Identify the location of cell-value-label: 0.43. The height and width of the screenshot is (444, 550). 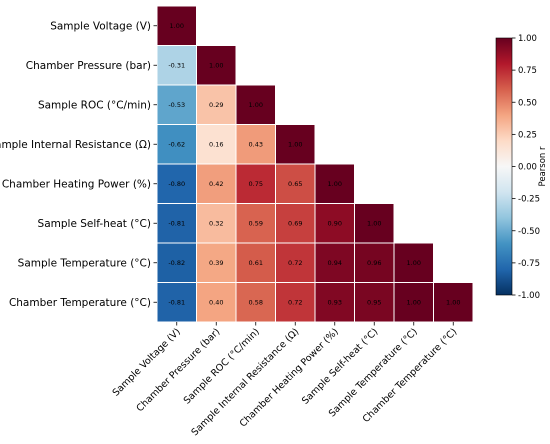
(256, 145).